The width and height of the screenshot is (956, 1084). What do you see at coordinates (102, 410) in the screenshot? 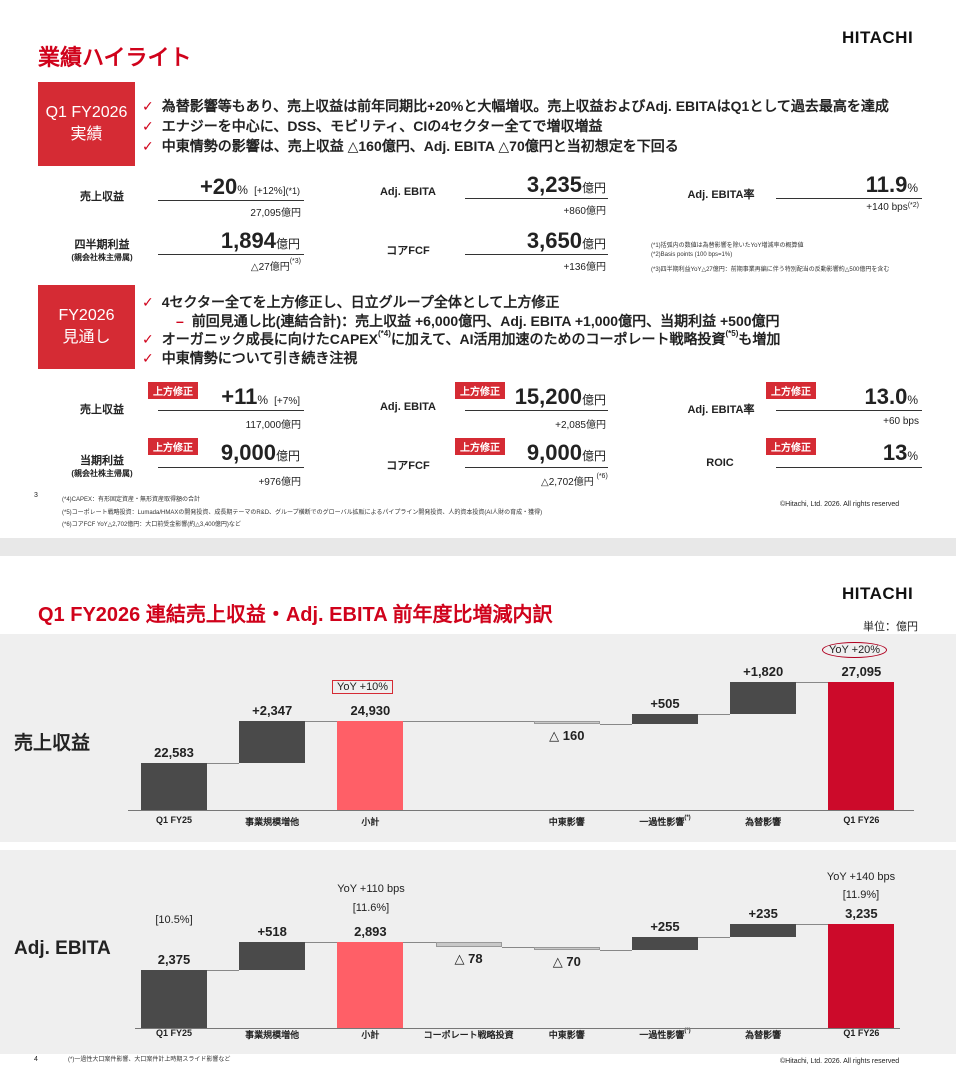
I see `fy-label-revenue: 売上収益` at bounding box center [102, 410].